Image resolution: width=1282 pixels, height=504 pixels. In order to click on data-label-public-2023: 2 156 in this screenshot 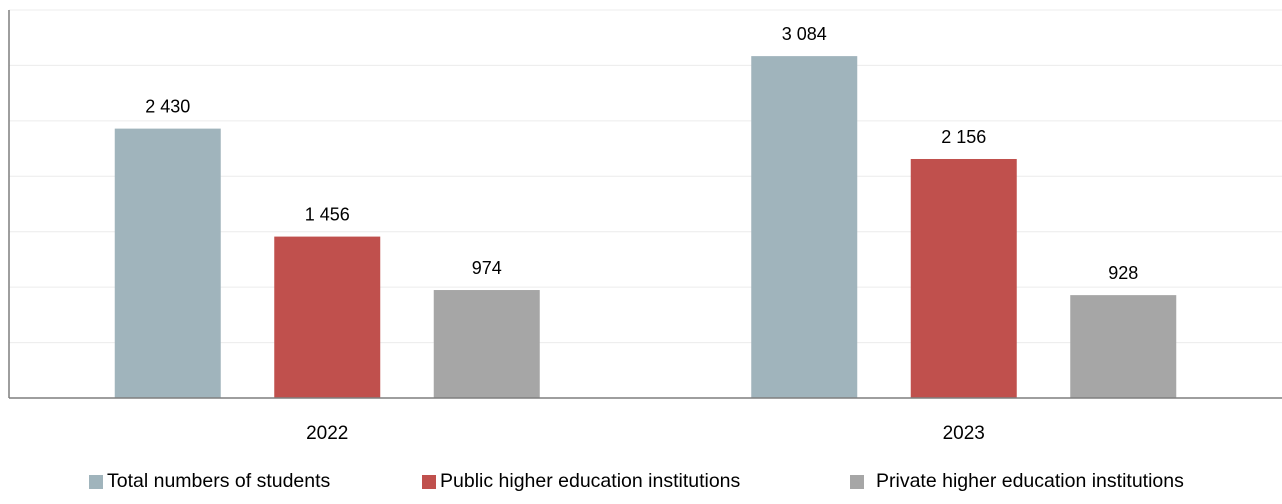, I will do `click(963, 137)`.